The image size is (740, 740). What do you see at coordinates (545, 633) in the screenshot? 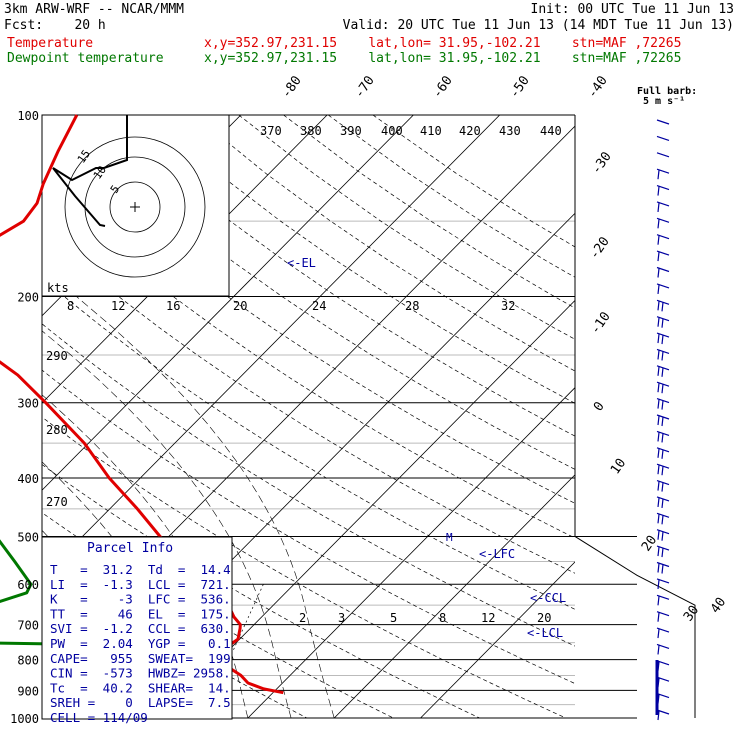
I see `lcl-annotation: <-LCL` at bounding box center [545, 633].